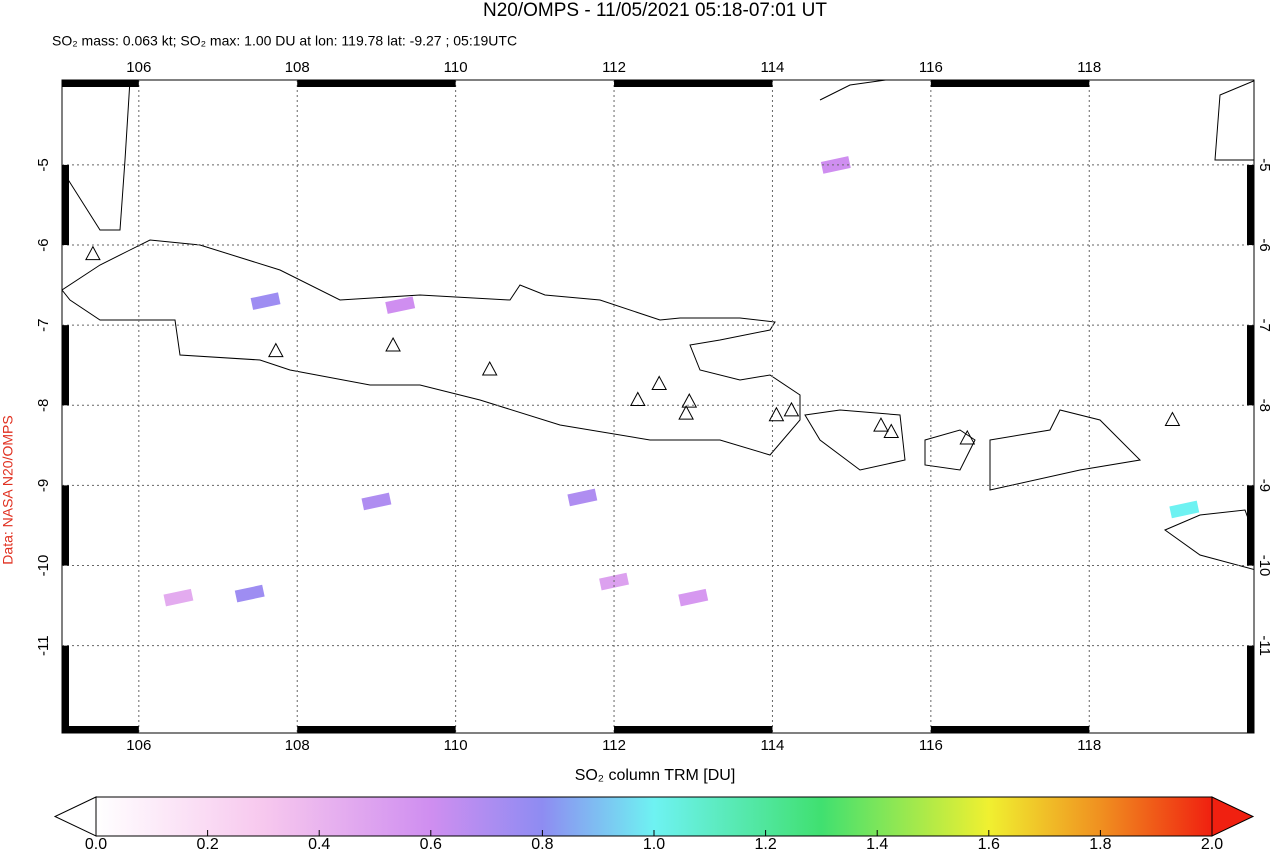 The width and height of the screenshot is (1272, 858). What do you see at coordinates (319, 844) in the screenshot?
I see `colorbar-tick-label: 0.4` at bounding box center [319, 844].